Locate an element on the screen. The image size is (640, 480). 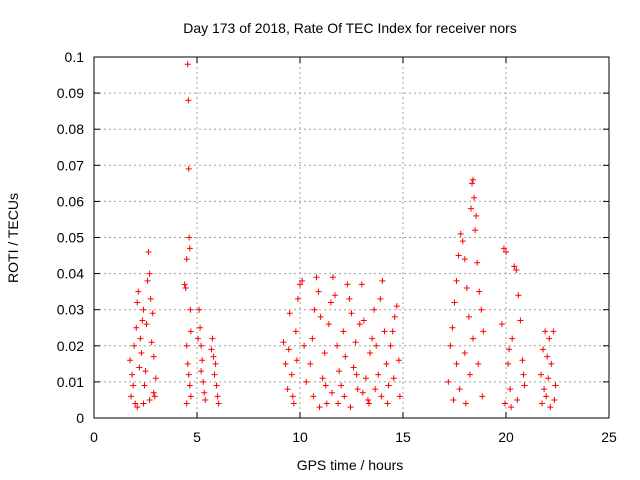
y-tick-label: 0.02 is located at coordinates (70, 346).